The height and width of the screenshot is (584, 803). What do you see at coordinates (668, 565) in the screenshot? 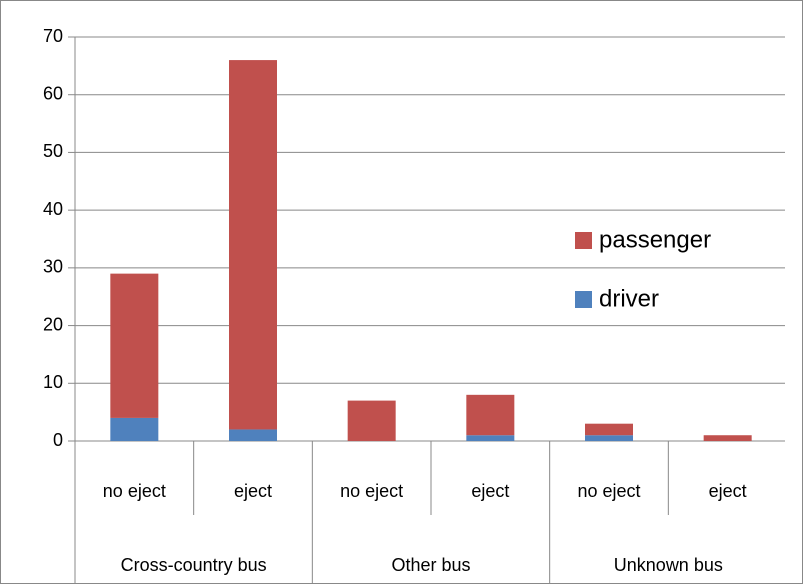
I see `group-label: Unknown bus` at bounding box center [668, 565].